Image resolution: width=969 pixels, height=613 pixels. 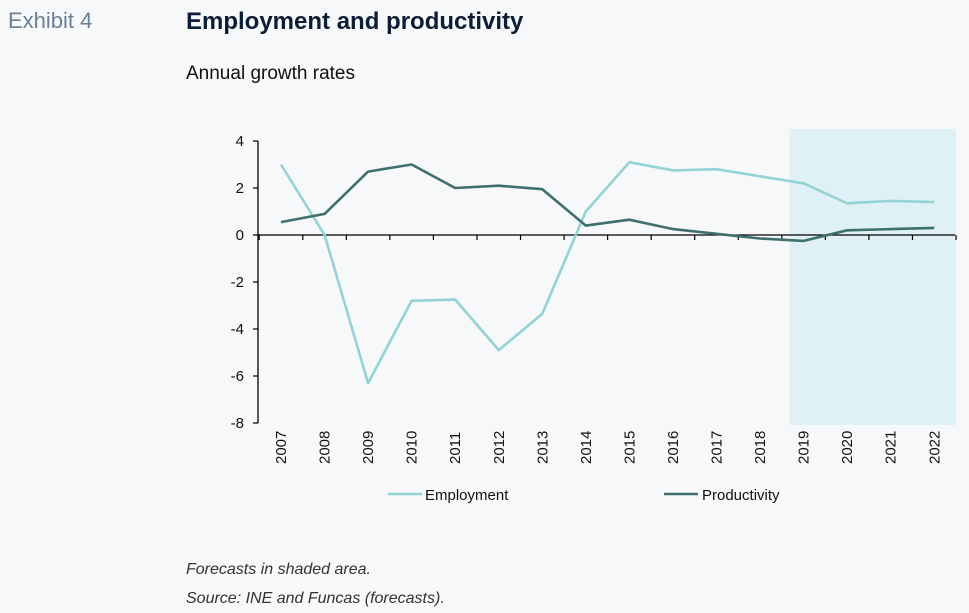 I want to click on forecast-shaded-area, so click(x=873, y=277).